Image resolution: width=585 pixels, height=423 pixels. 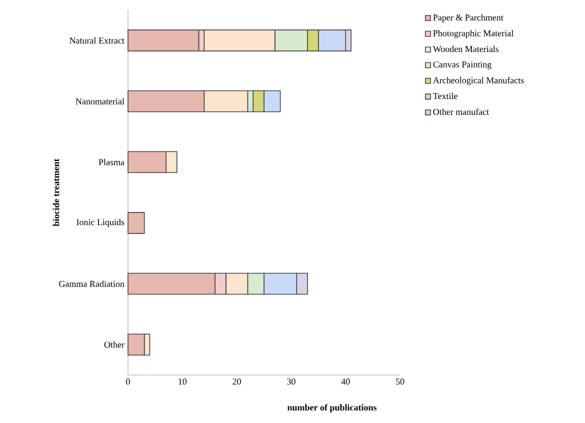 I want to click on y-tick-label: Gamma Radiation, so click(x=91, y=283).